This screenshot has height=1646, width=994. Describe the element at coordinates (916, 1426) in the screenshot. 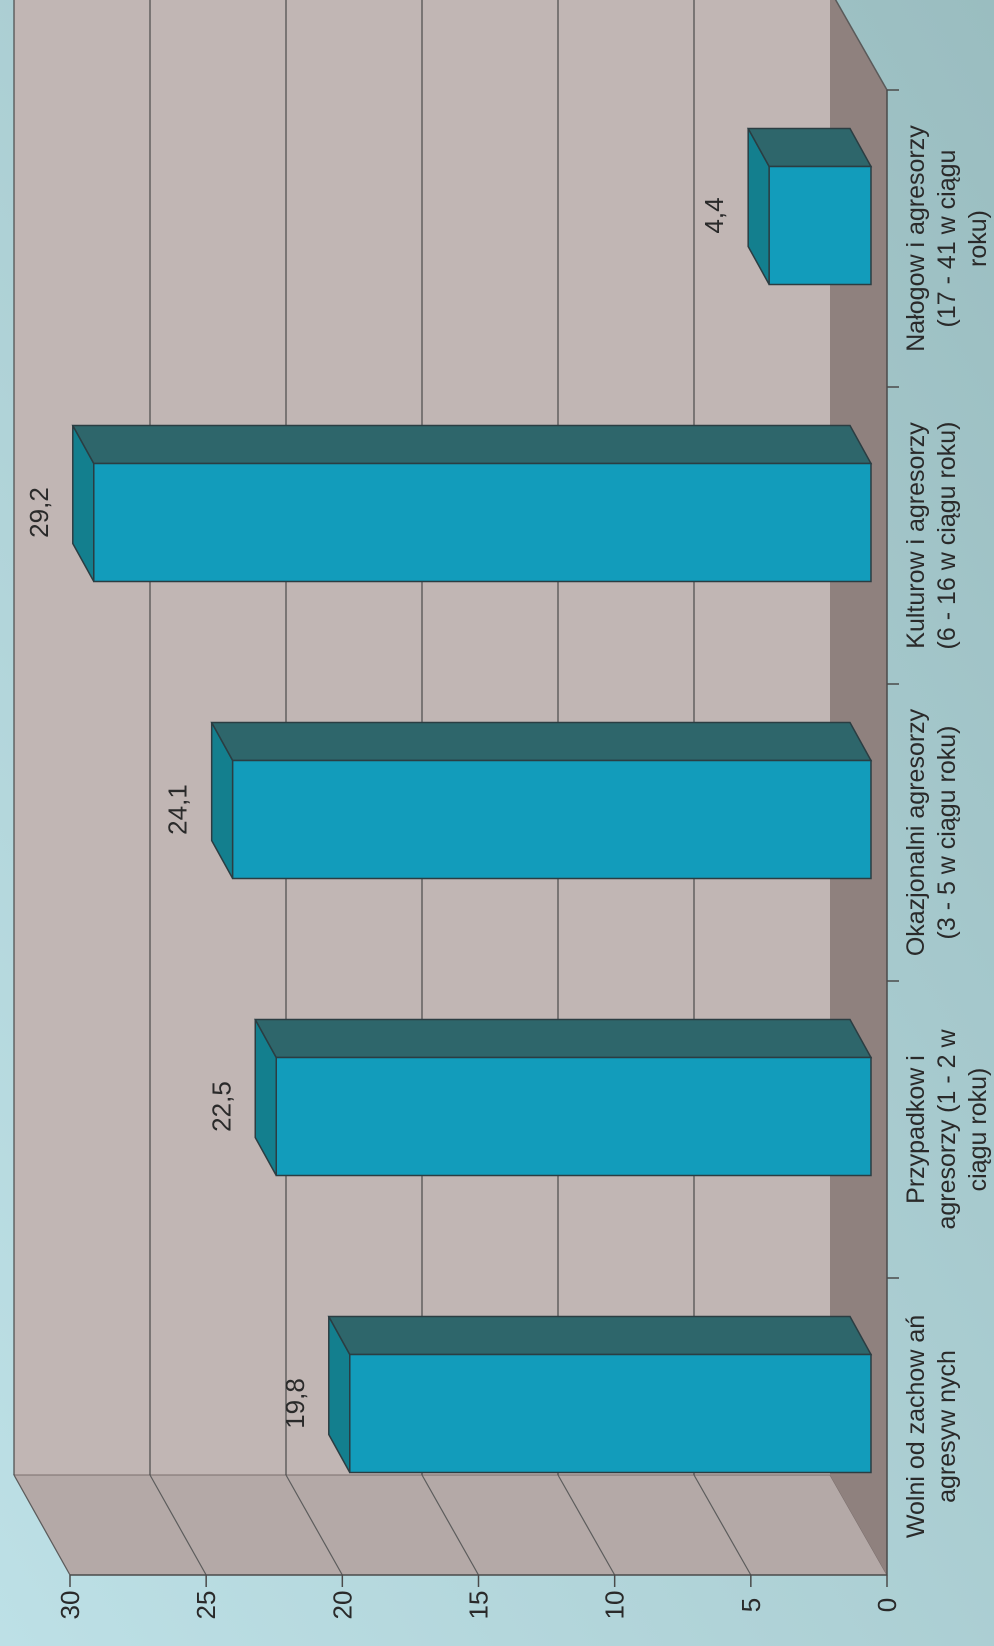

I see `category-label-line: Wolni od zachow ań` at that location.